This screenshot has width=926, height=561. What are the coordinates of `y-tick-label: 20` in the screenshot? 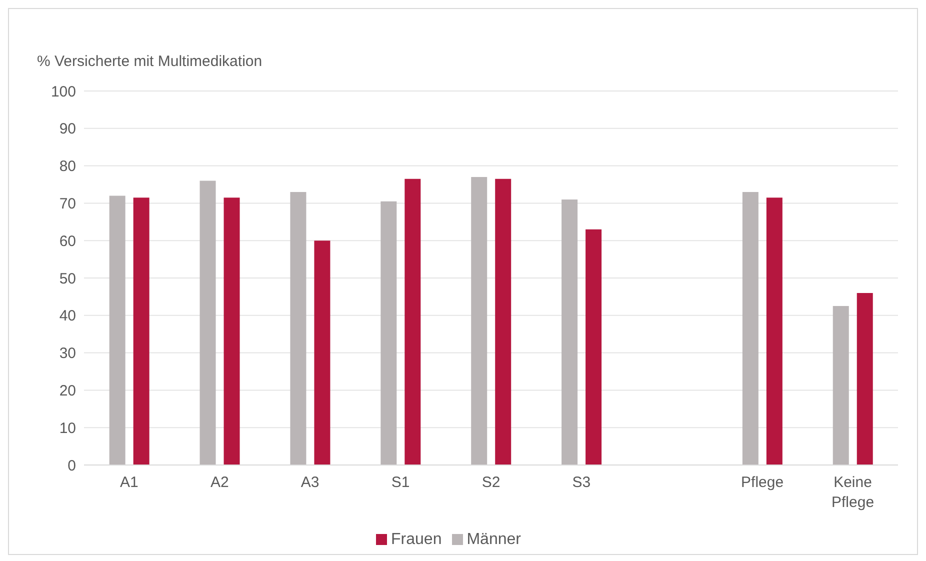 It's located at (67, 391).